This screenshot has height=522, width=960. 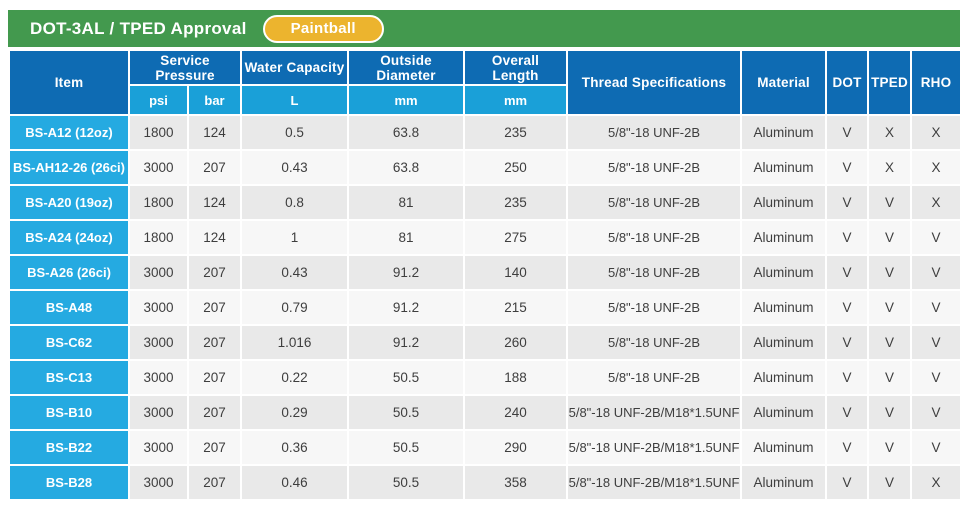 I want to click on cell-water-capacity: 0.22, so click(x=295, y=377).